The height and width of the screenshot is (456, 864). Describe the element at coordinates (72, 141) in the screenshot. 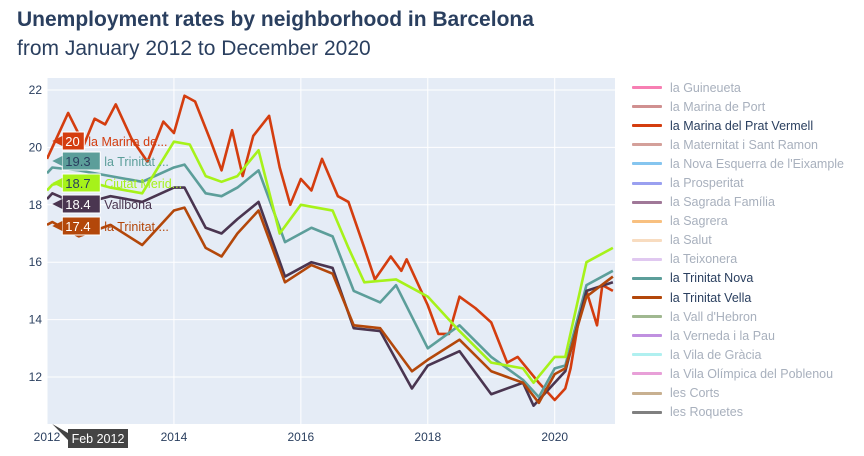

I see `hover-value: 20` at that location.